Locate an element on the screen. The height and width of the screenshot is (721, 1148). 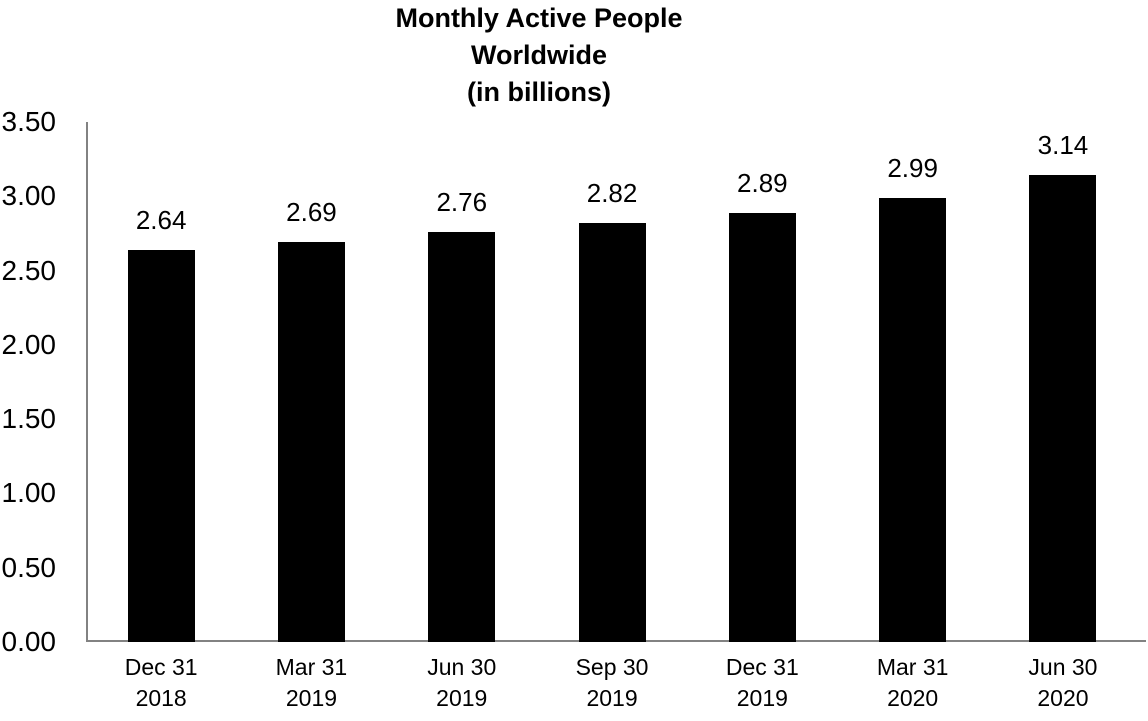
bar-value-label: 2.99 is located at coordinates (912, 167).